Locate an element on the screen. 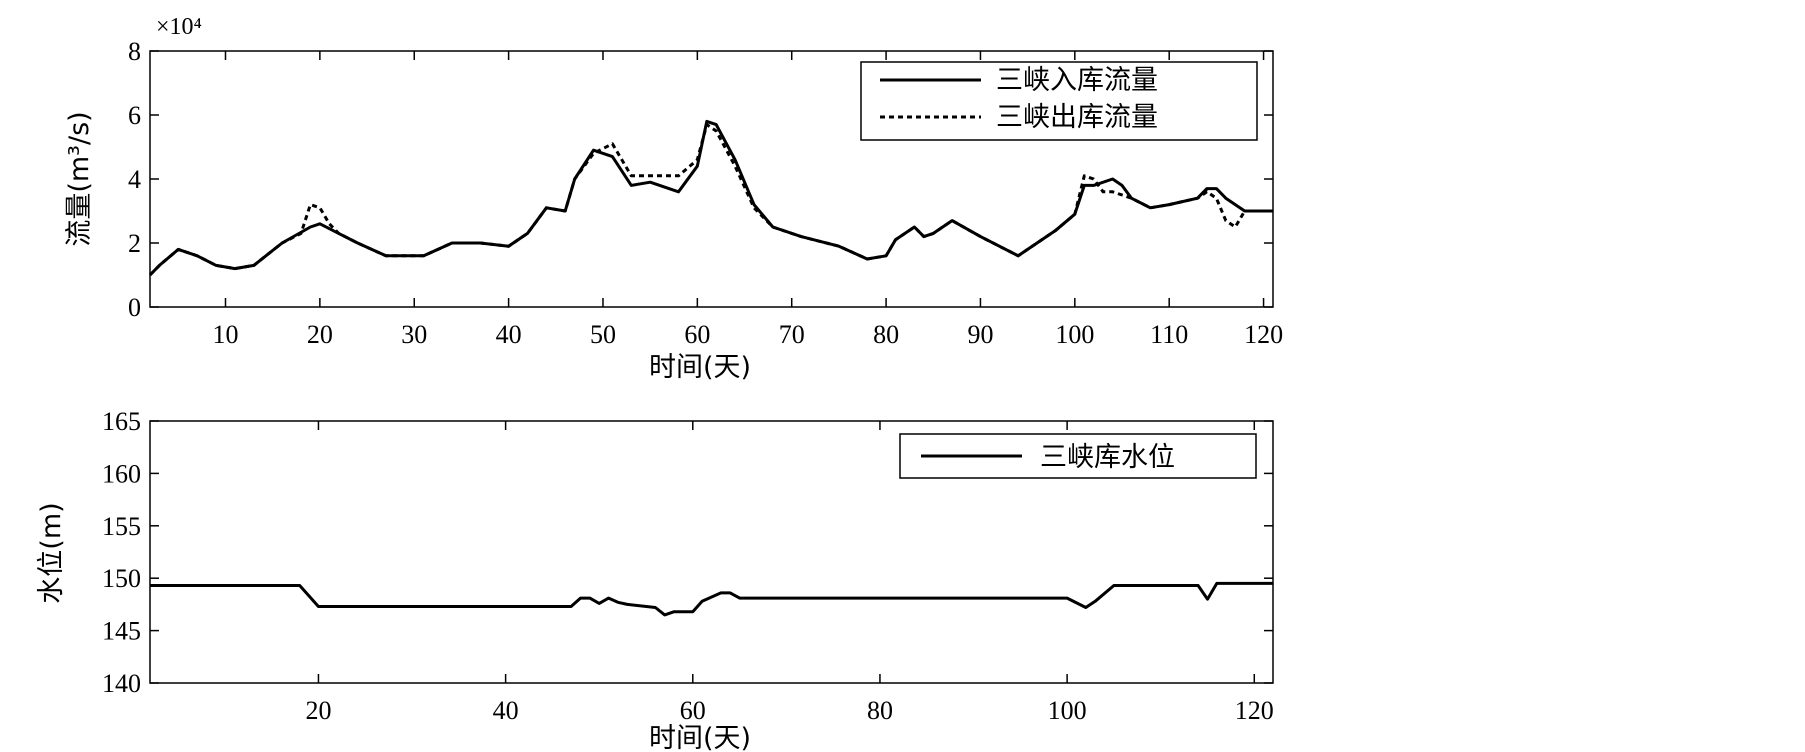 The height and width of the screenshot is (752, 1805). level-y-tick-label: 140 is located at coordinates (121, 683).